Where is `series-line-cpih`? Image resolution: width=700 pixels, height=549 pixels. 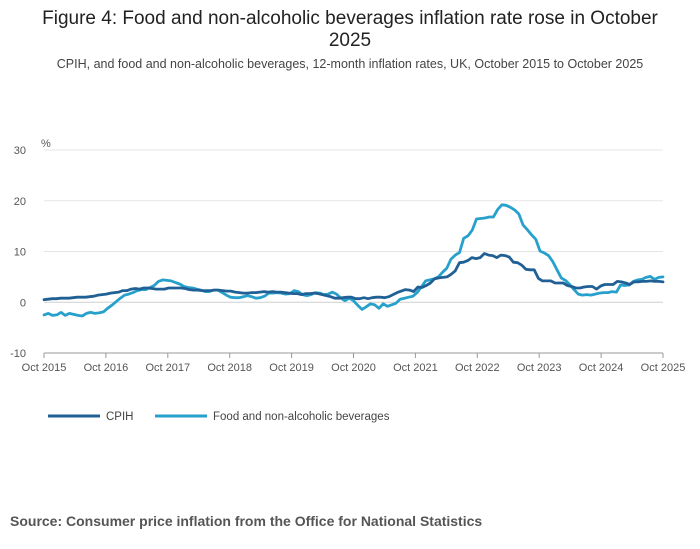 series-line-cpih is located at coordinates (353, 277).